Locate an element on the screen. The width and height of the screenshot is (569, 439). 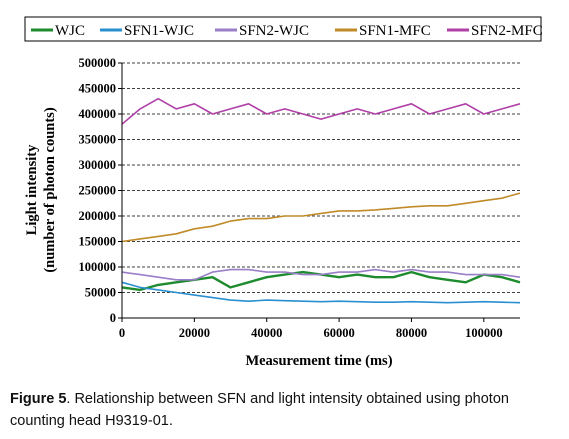
legend-label-sfn1-mfc: SFN1-MFC is located at coordinates (395, 31).